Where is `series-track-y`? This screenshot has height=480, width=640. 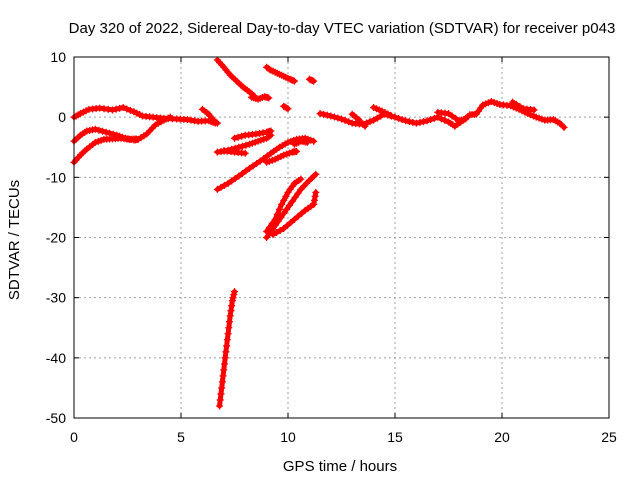 series-track-y is located at coordinates (358, 120).